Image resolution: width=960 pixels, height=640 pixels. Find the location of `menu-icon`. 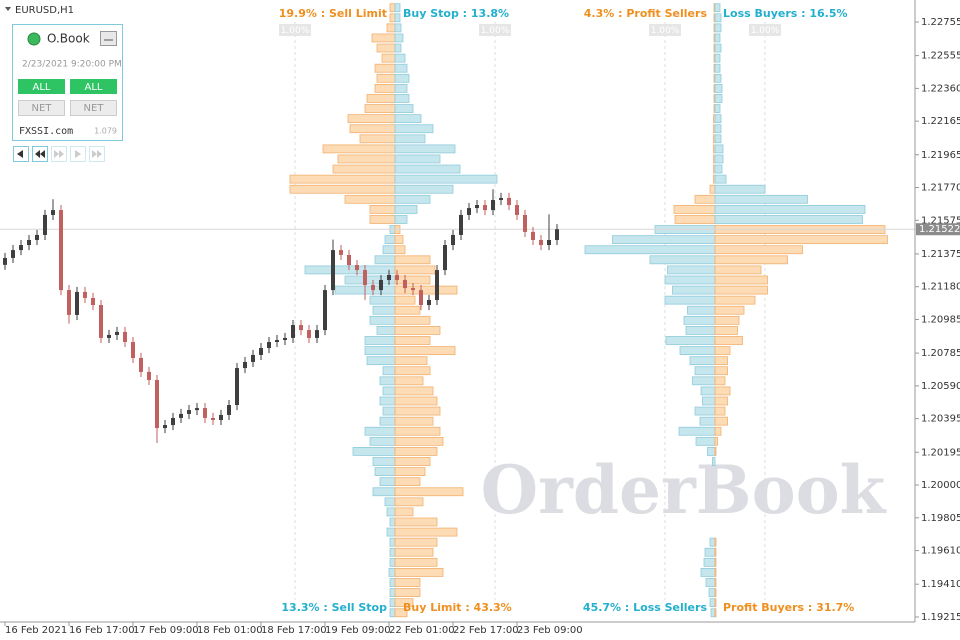

menu-icon is located at coordinates (8, 9).